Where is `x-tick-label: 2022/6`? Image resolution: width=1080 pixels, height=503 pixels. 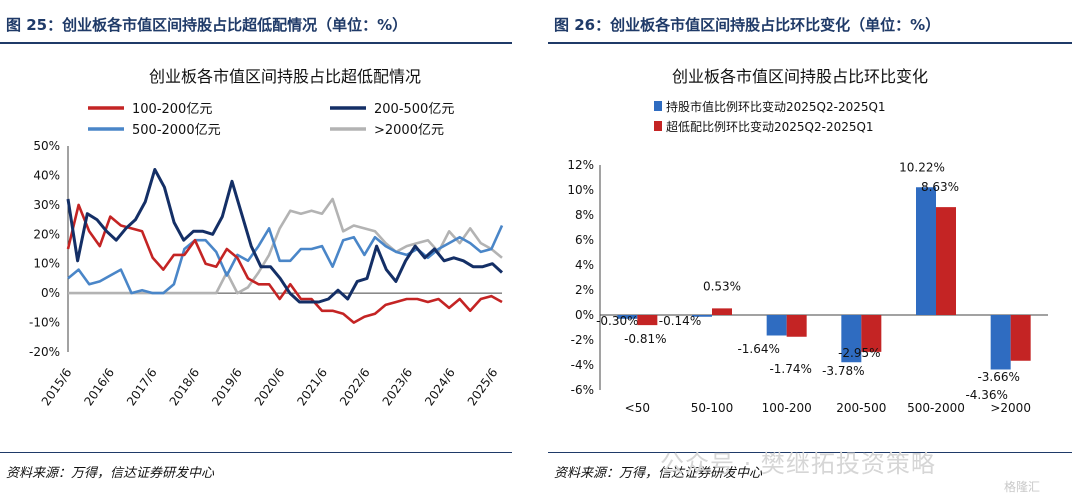
x-tick-label: 2022/6 is located at coordinates (355, 387).